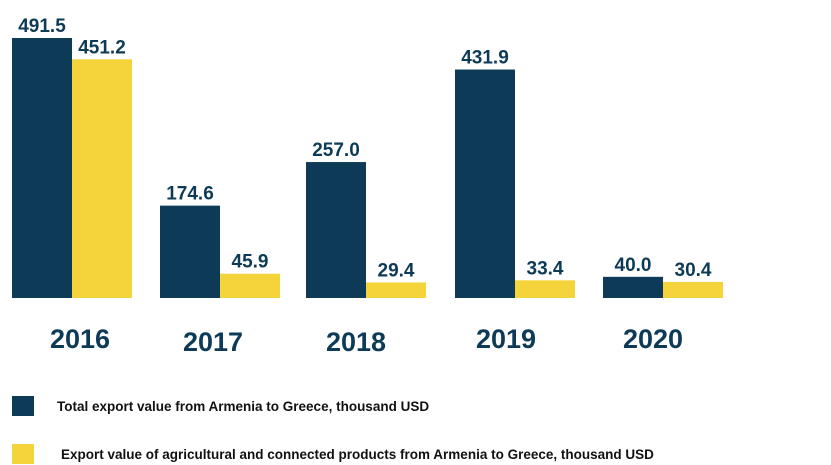 This screenshot has width=831, height=465. I want to click on data-label-total-2018: 257.0, so click(336, 150).